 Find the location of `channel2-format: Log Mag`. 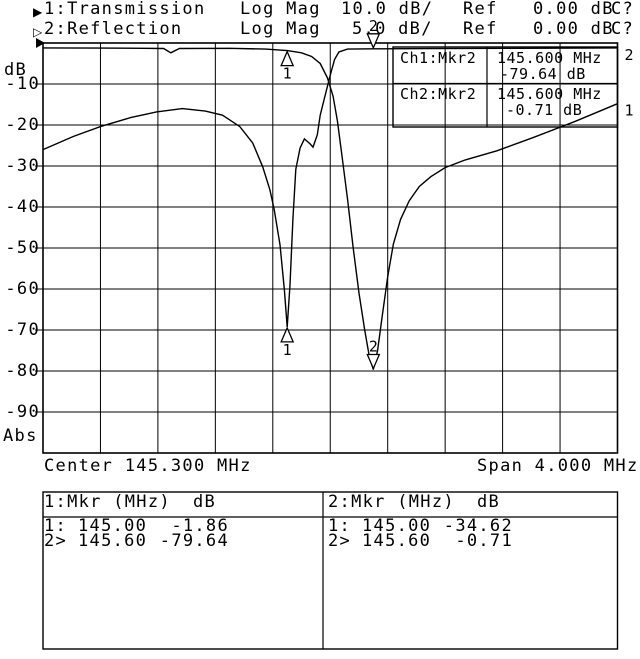

channel2-format: Log Mag is located at coordinates (280, 29).